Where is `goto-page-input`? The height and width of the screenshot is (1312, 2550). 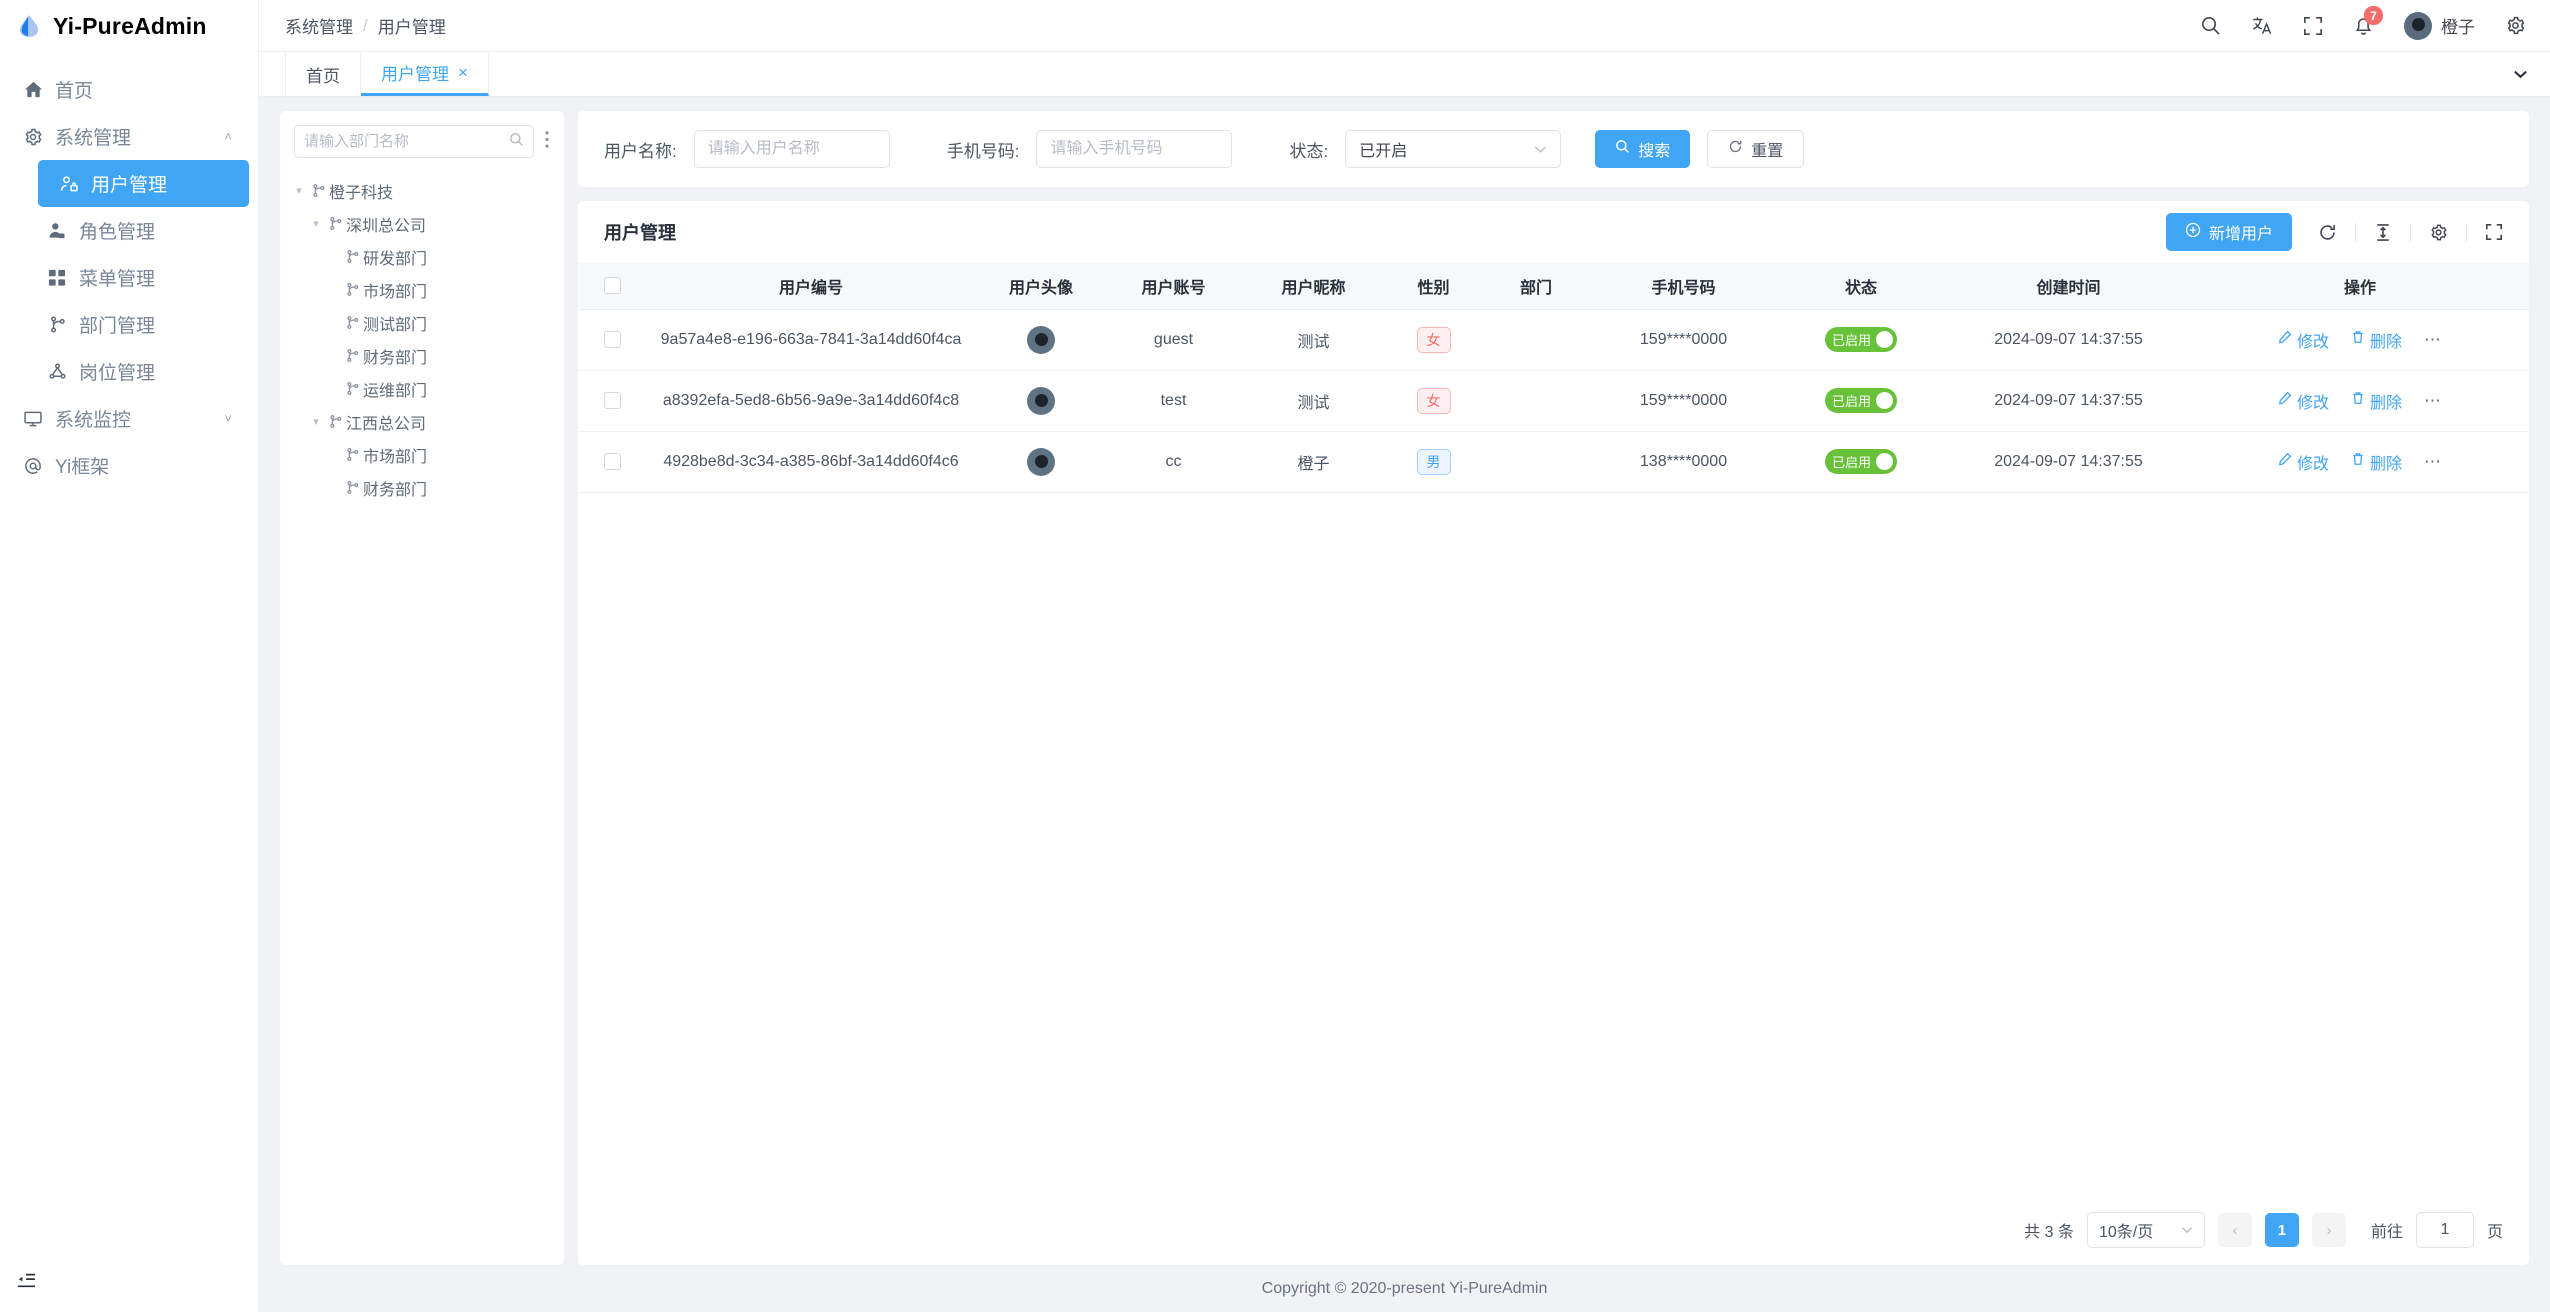
goto-page-input is located at coordinates (2444, 1230).